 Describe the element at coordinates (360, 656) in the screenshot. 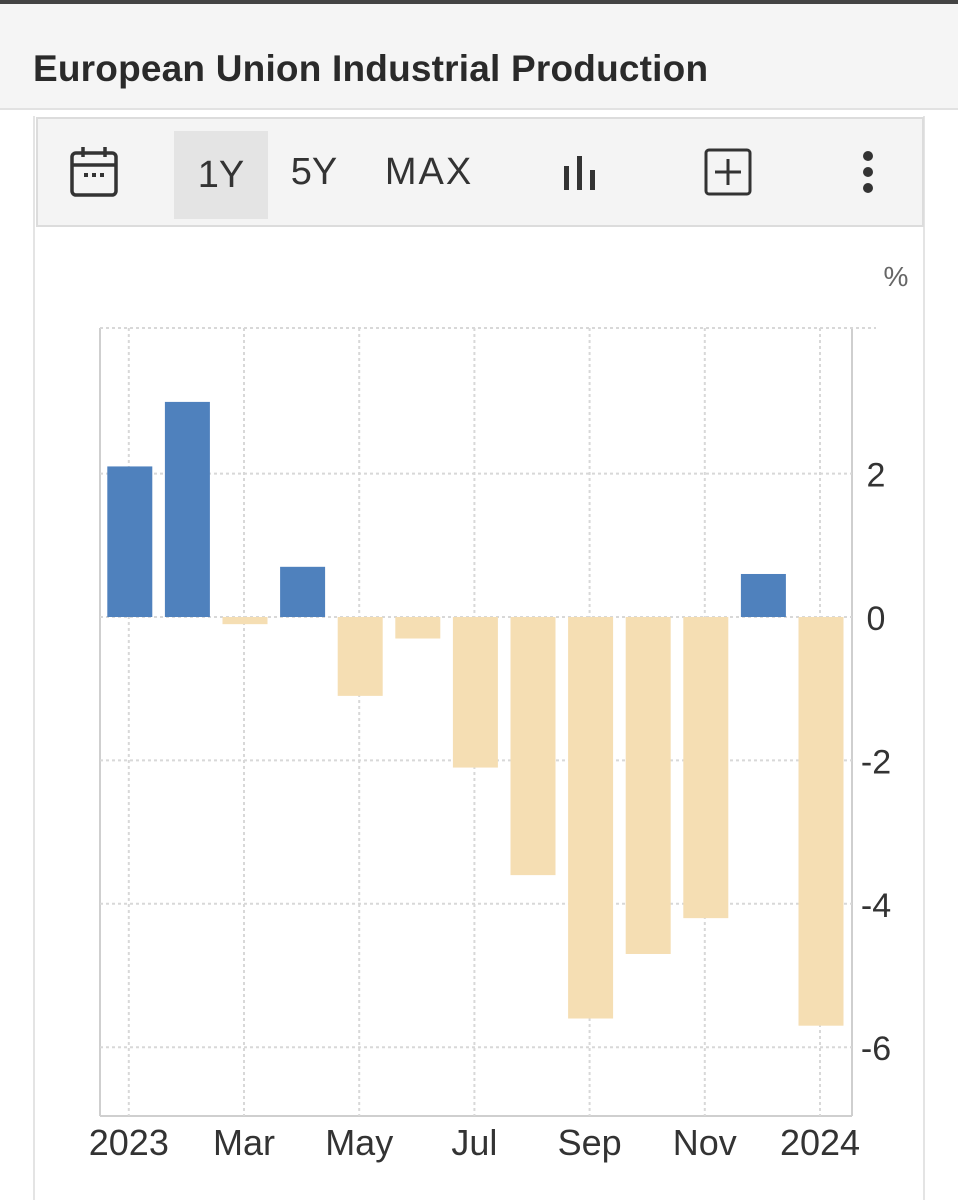

I see `bar-may-2023` at that location.